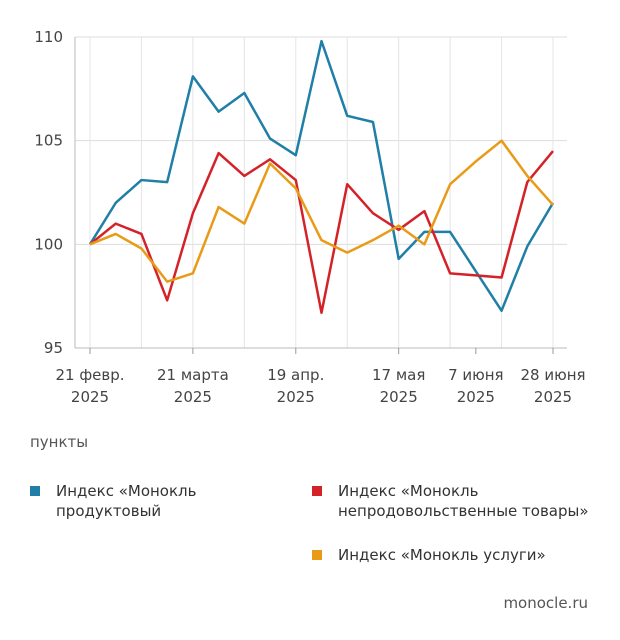  What do you see at coordinates (48, 37) in the screenshot?
I see `y-tick-label: 110` at bounding box center [48, 37].